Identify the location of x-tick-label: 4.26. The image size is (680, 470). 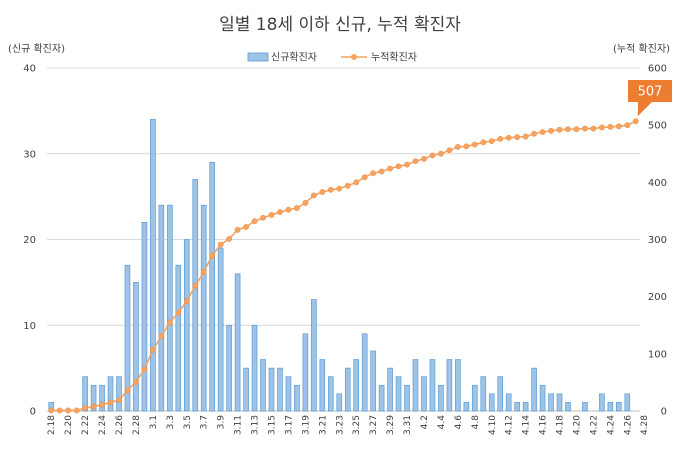
(628, 425).